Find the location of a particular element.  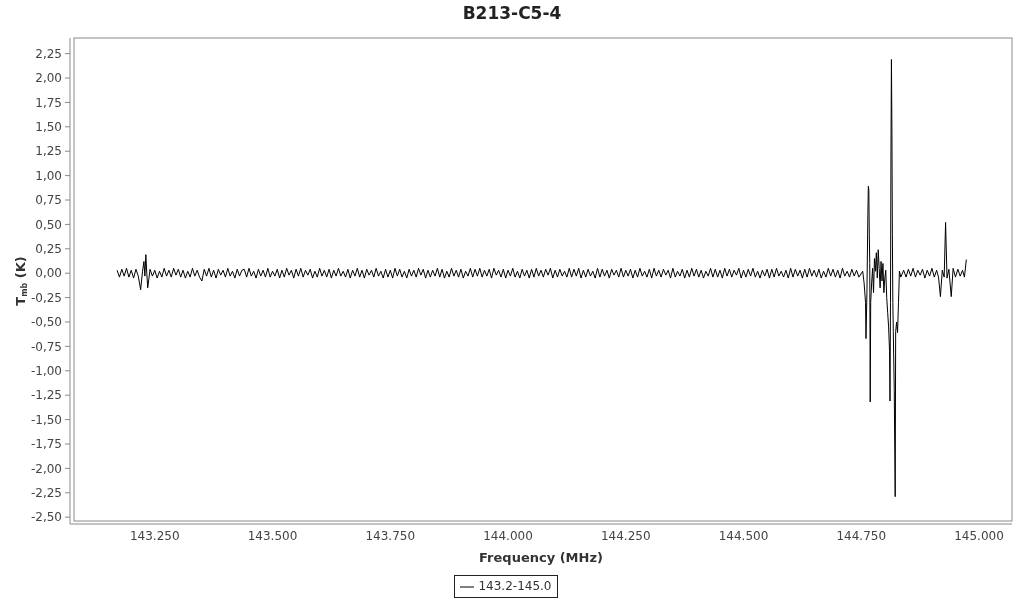

y-tick-label: -1,00 is located at coordinates (46, 371).